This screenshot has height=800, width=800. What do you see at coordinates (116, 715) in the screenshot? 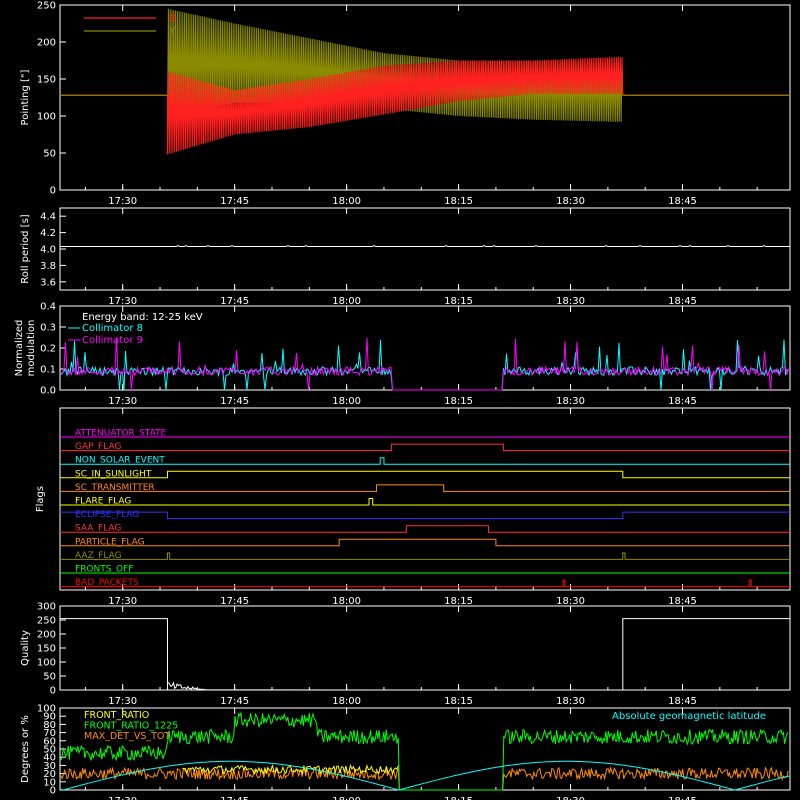
I see `ratio-legend-label: FRONT_RATIO` at bounding box center [116, 715].